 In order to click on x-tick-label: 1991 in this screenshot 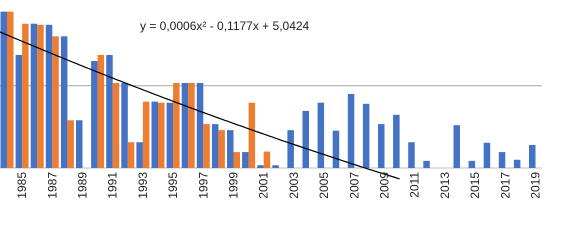, I will do `click(113, 185)`.